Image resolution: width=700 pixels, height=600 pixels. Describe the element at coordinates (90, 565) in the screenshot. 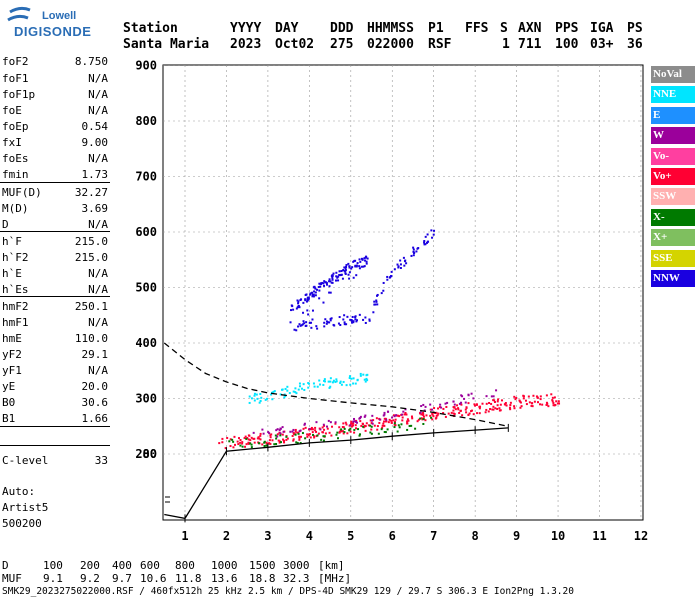

I see `distance-value: 200` at that location.